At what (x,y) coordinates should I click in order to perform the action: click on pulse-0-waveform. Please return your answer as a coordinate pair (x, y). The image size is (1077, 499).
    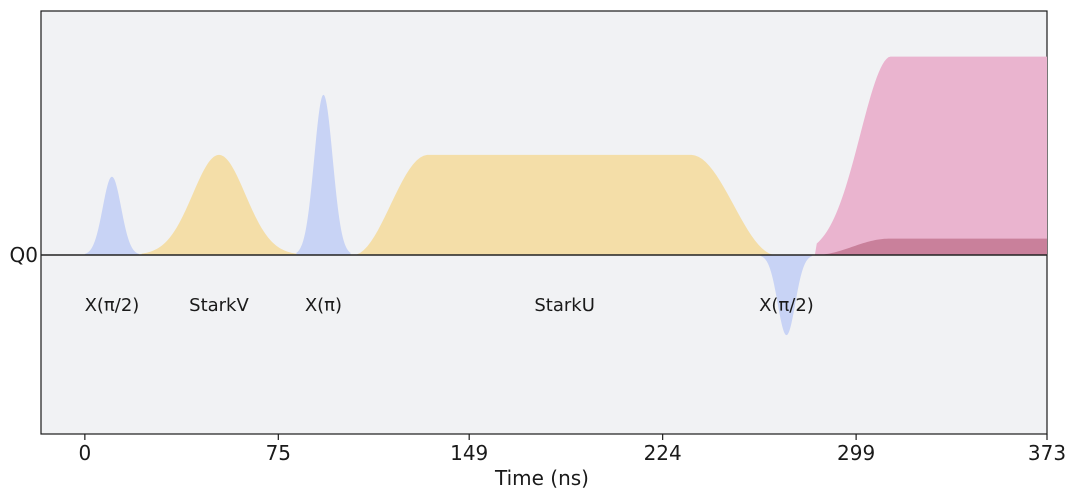
    Looking at the image, I should click on (112, 215).